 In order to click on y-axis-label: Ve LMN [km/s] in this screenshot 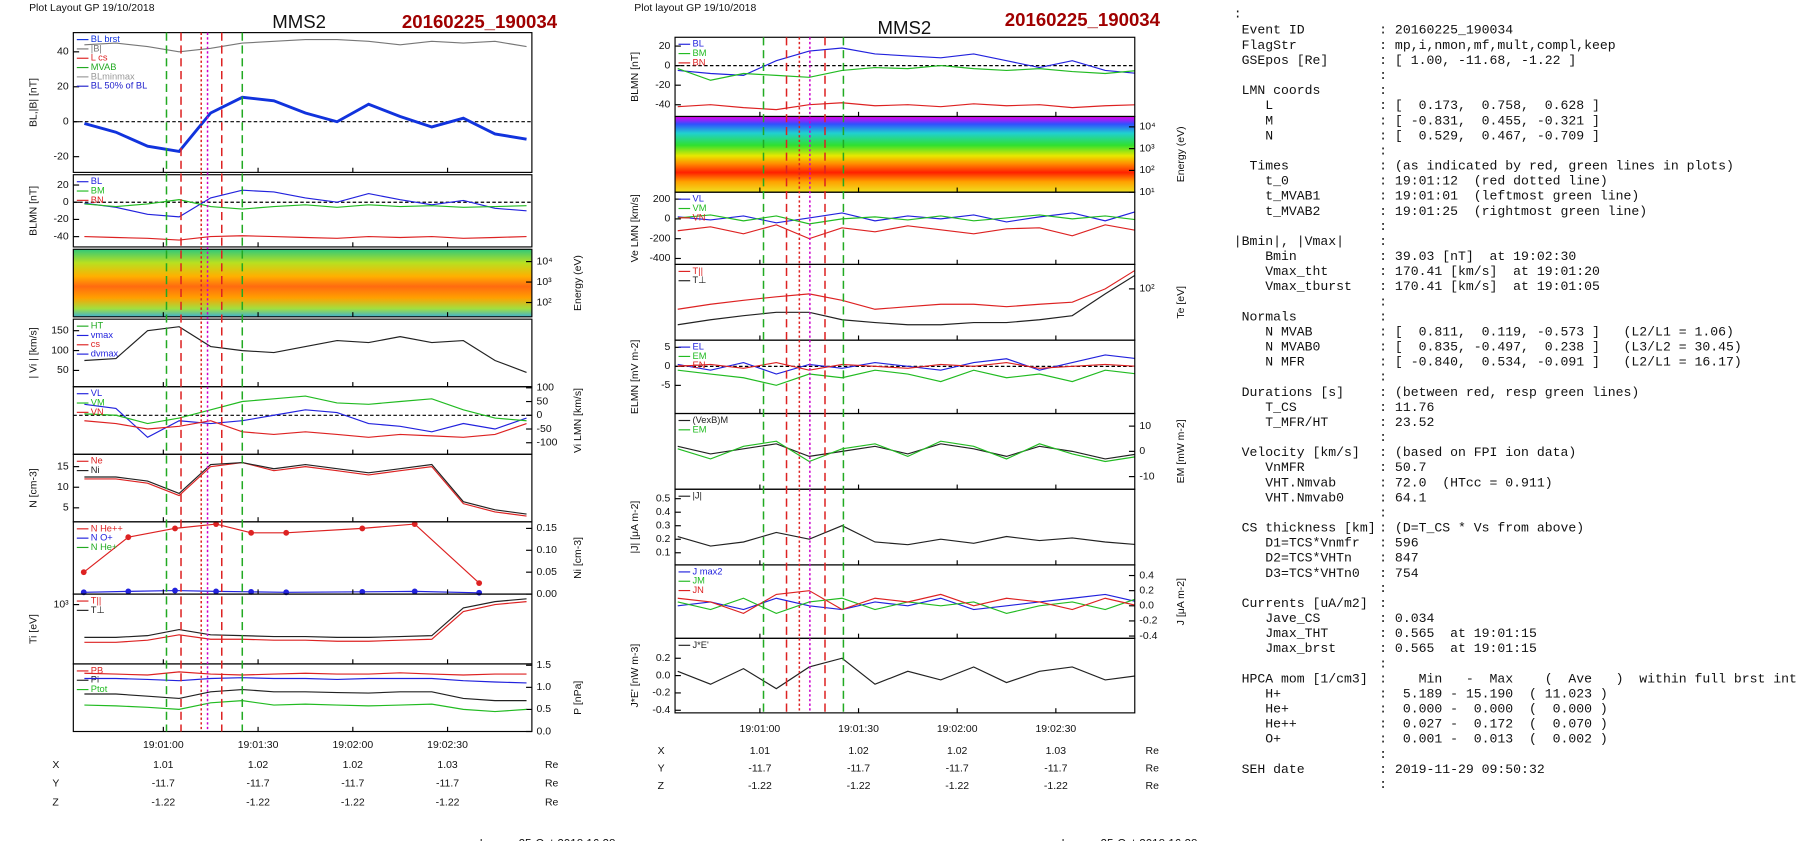, I will do `click(635, 228)`.